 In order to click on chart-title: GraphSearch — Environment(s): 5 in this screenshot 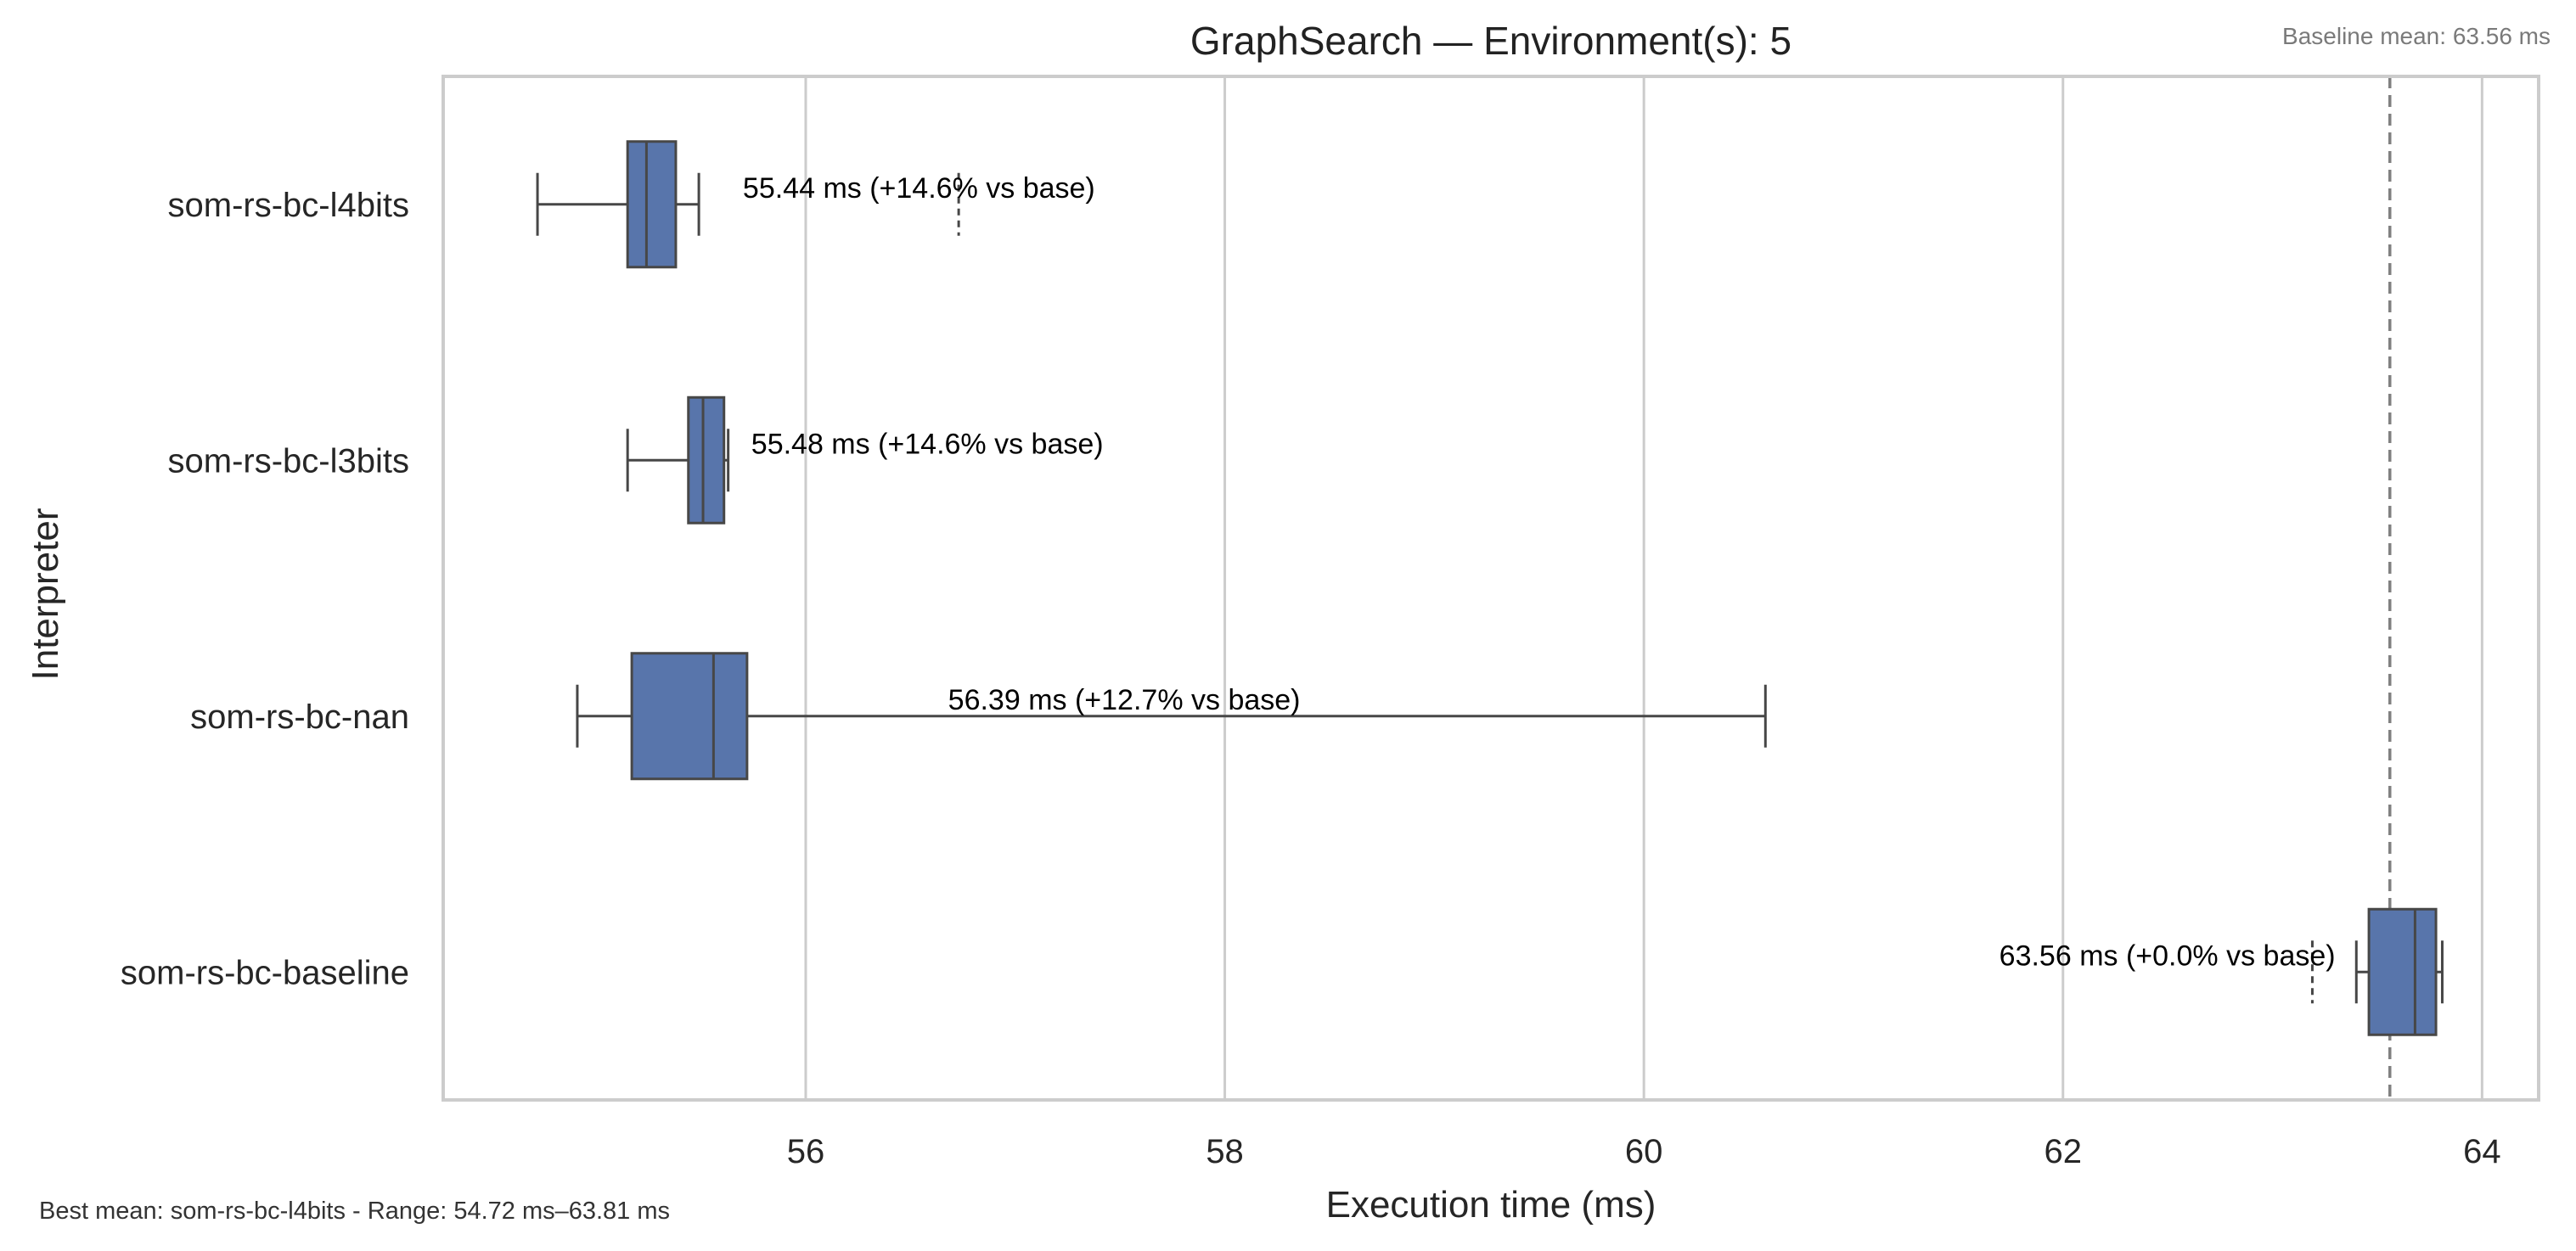, I will do `click(1490, 41)`.